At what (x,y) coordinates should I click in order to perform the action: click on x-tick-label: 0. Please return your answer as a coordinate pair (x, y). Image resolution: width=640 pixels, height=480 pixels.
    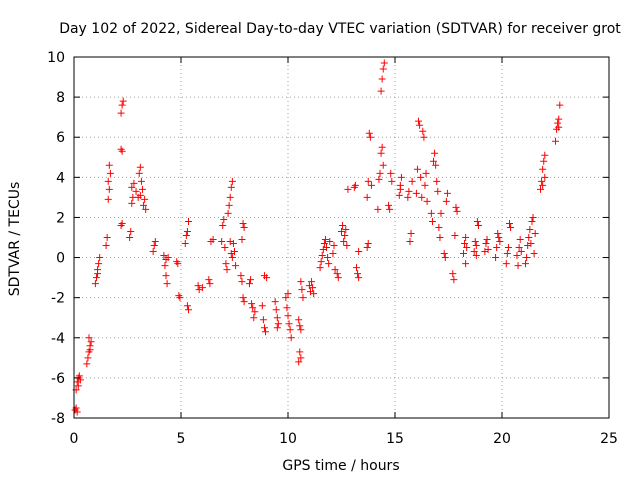
    Looking at the image, I should click on (74, 439).